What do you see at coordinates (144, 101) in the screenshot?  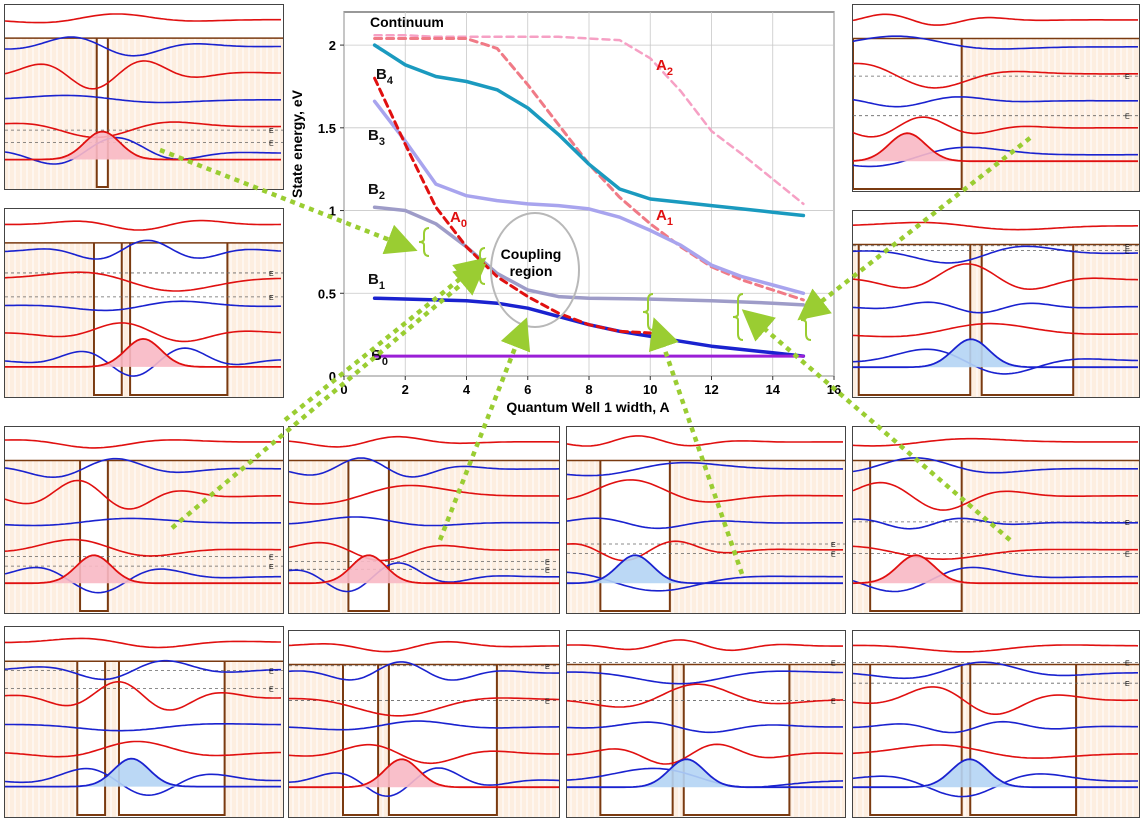 I see `inset-plot-1: EE` at bounding box center [144, 101].